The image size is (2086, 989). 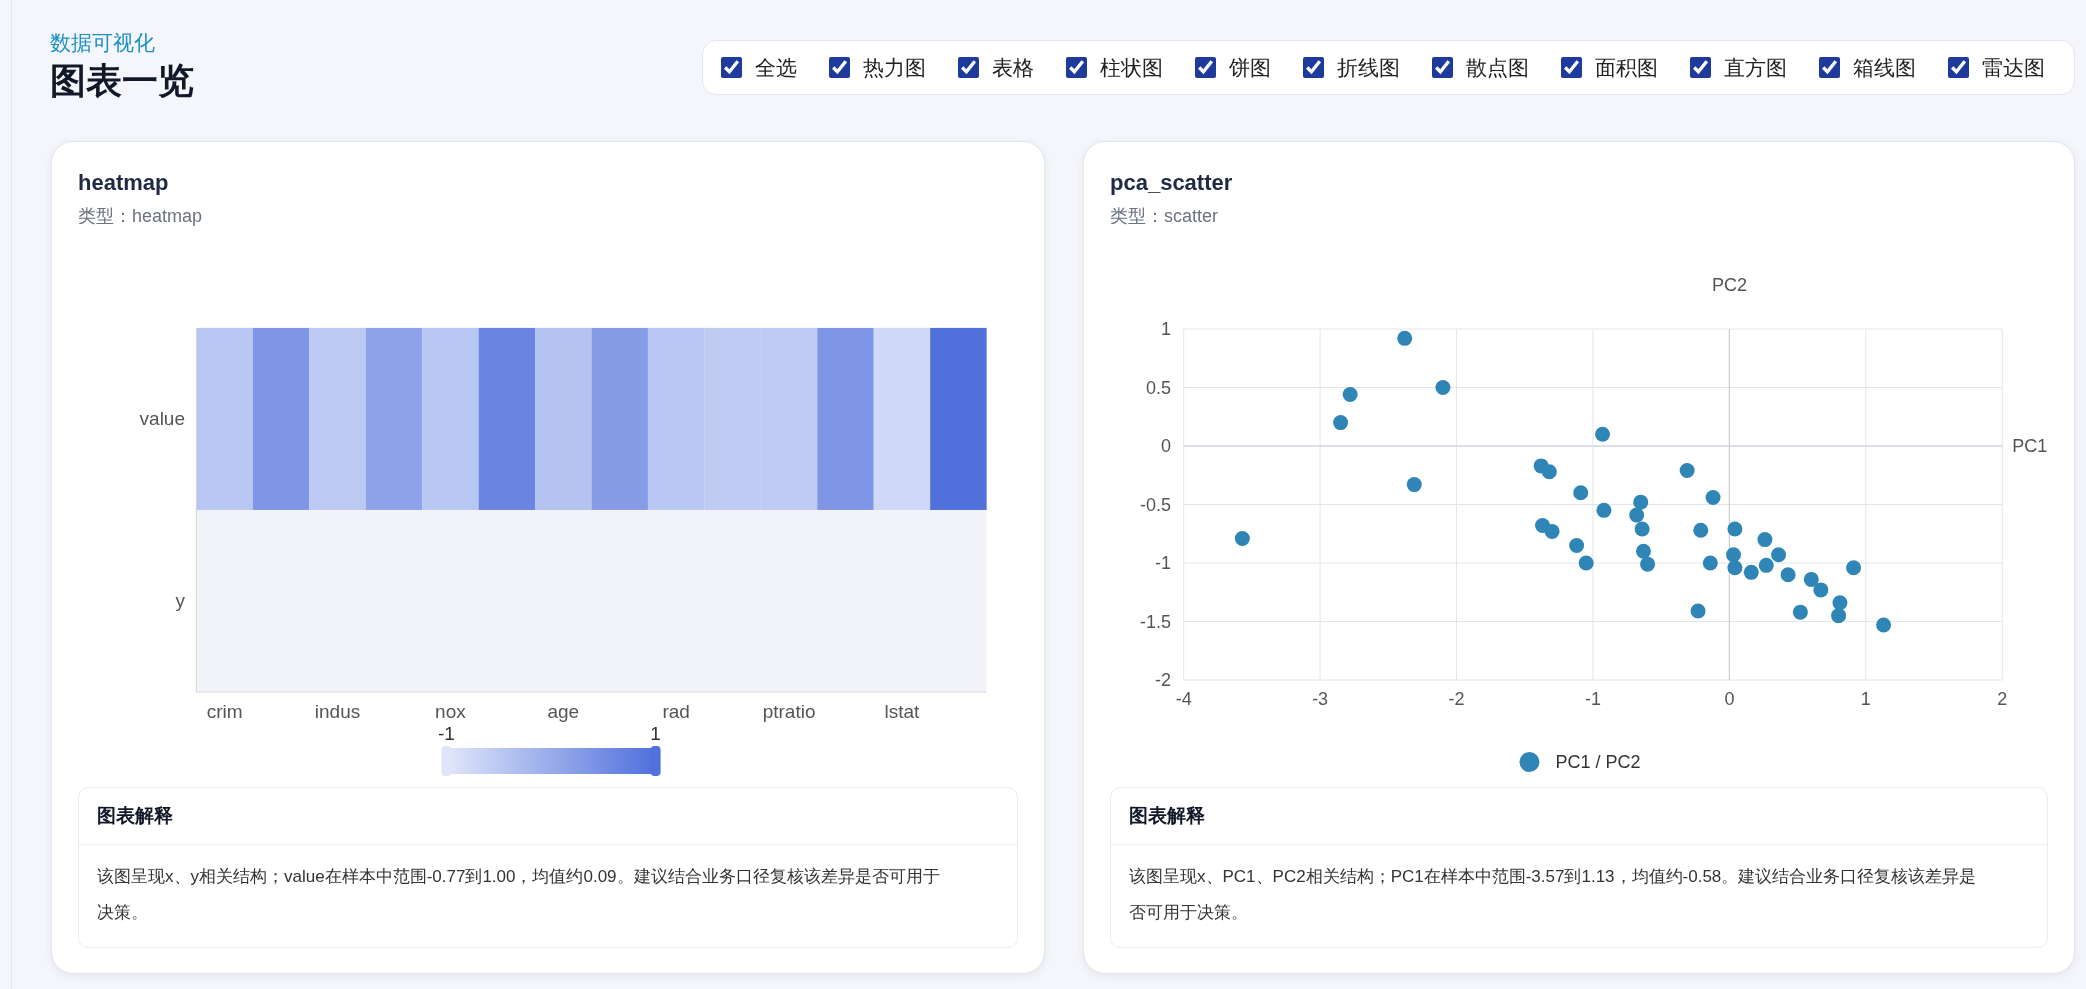 I want to click on y-tick-label: -2, so click(x=1162, y=680).